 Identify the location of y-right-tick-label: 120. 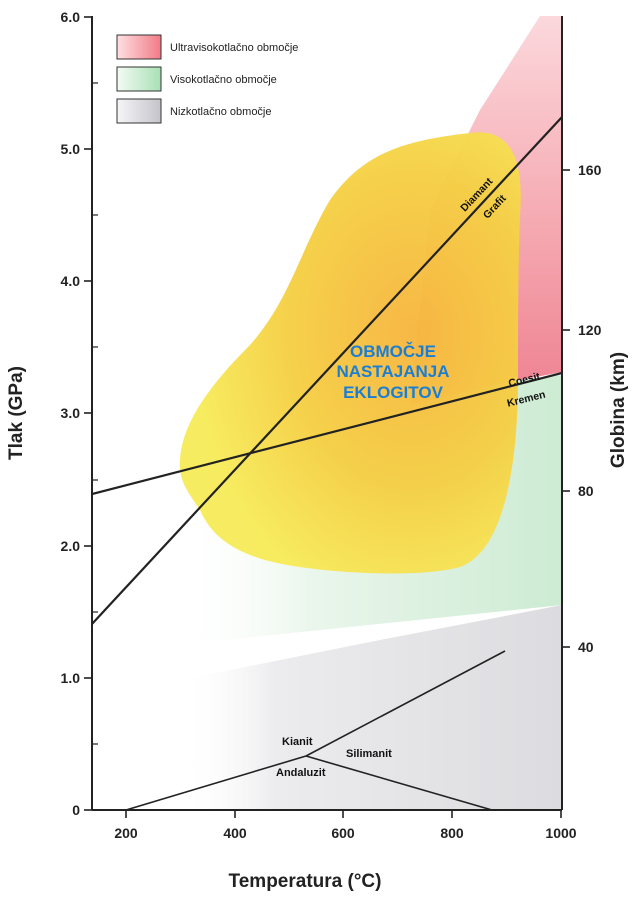
(590, 330).